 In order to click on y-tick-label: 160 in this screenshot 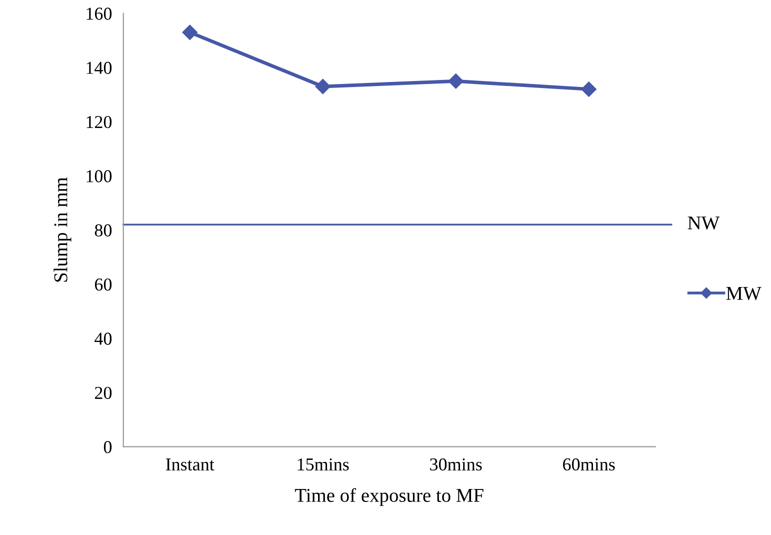, I will do `click(99, 14)`.